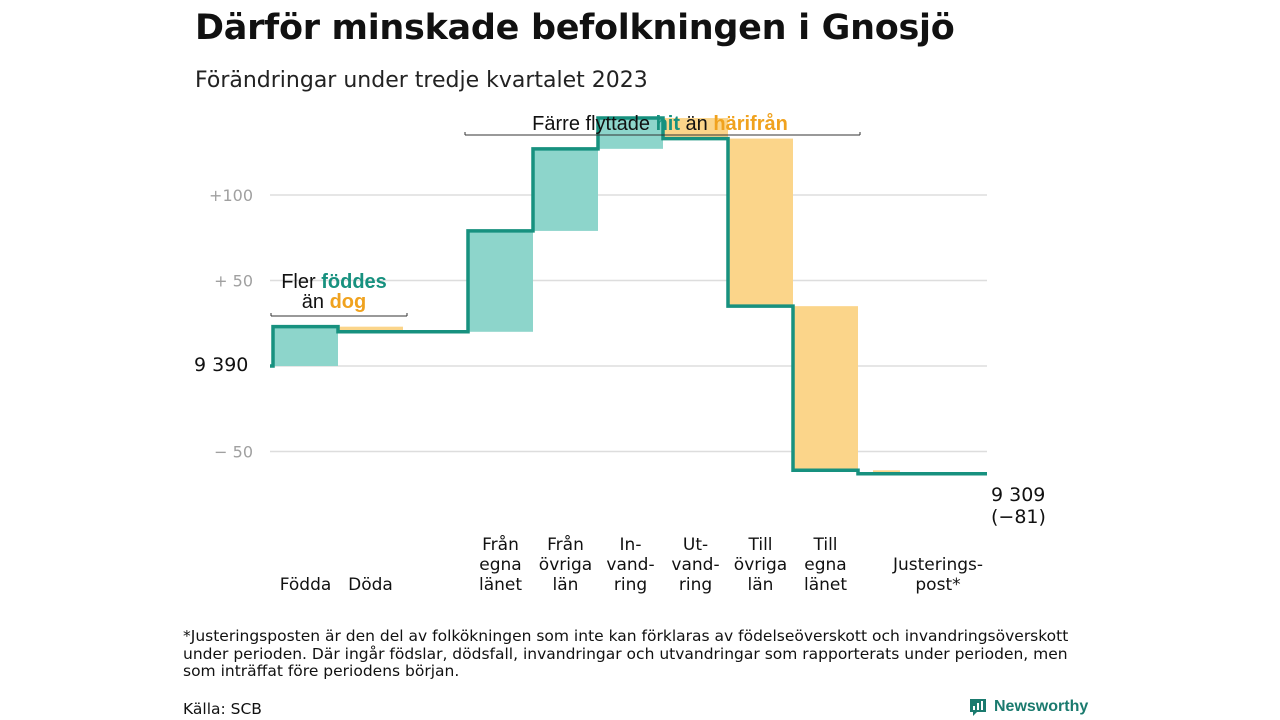 This screenshot has width=1280, height=720. Describe the element at coordinates (1018, 517) in the screenshot. I see `end-change-label: (−81)` at that location.